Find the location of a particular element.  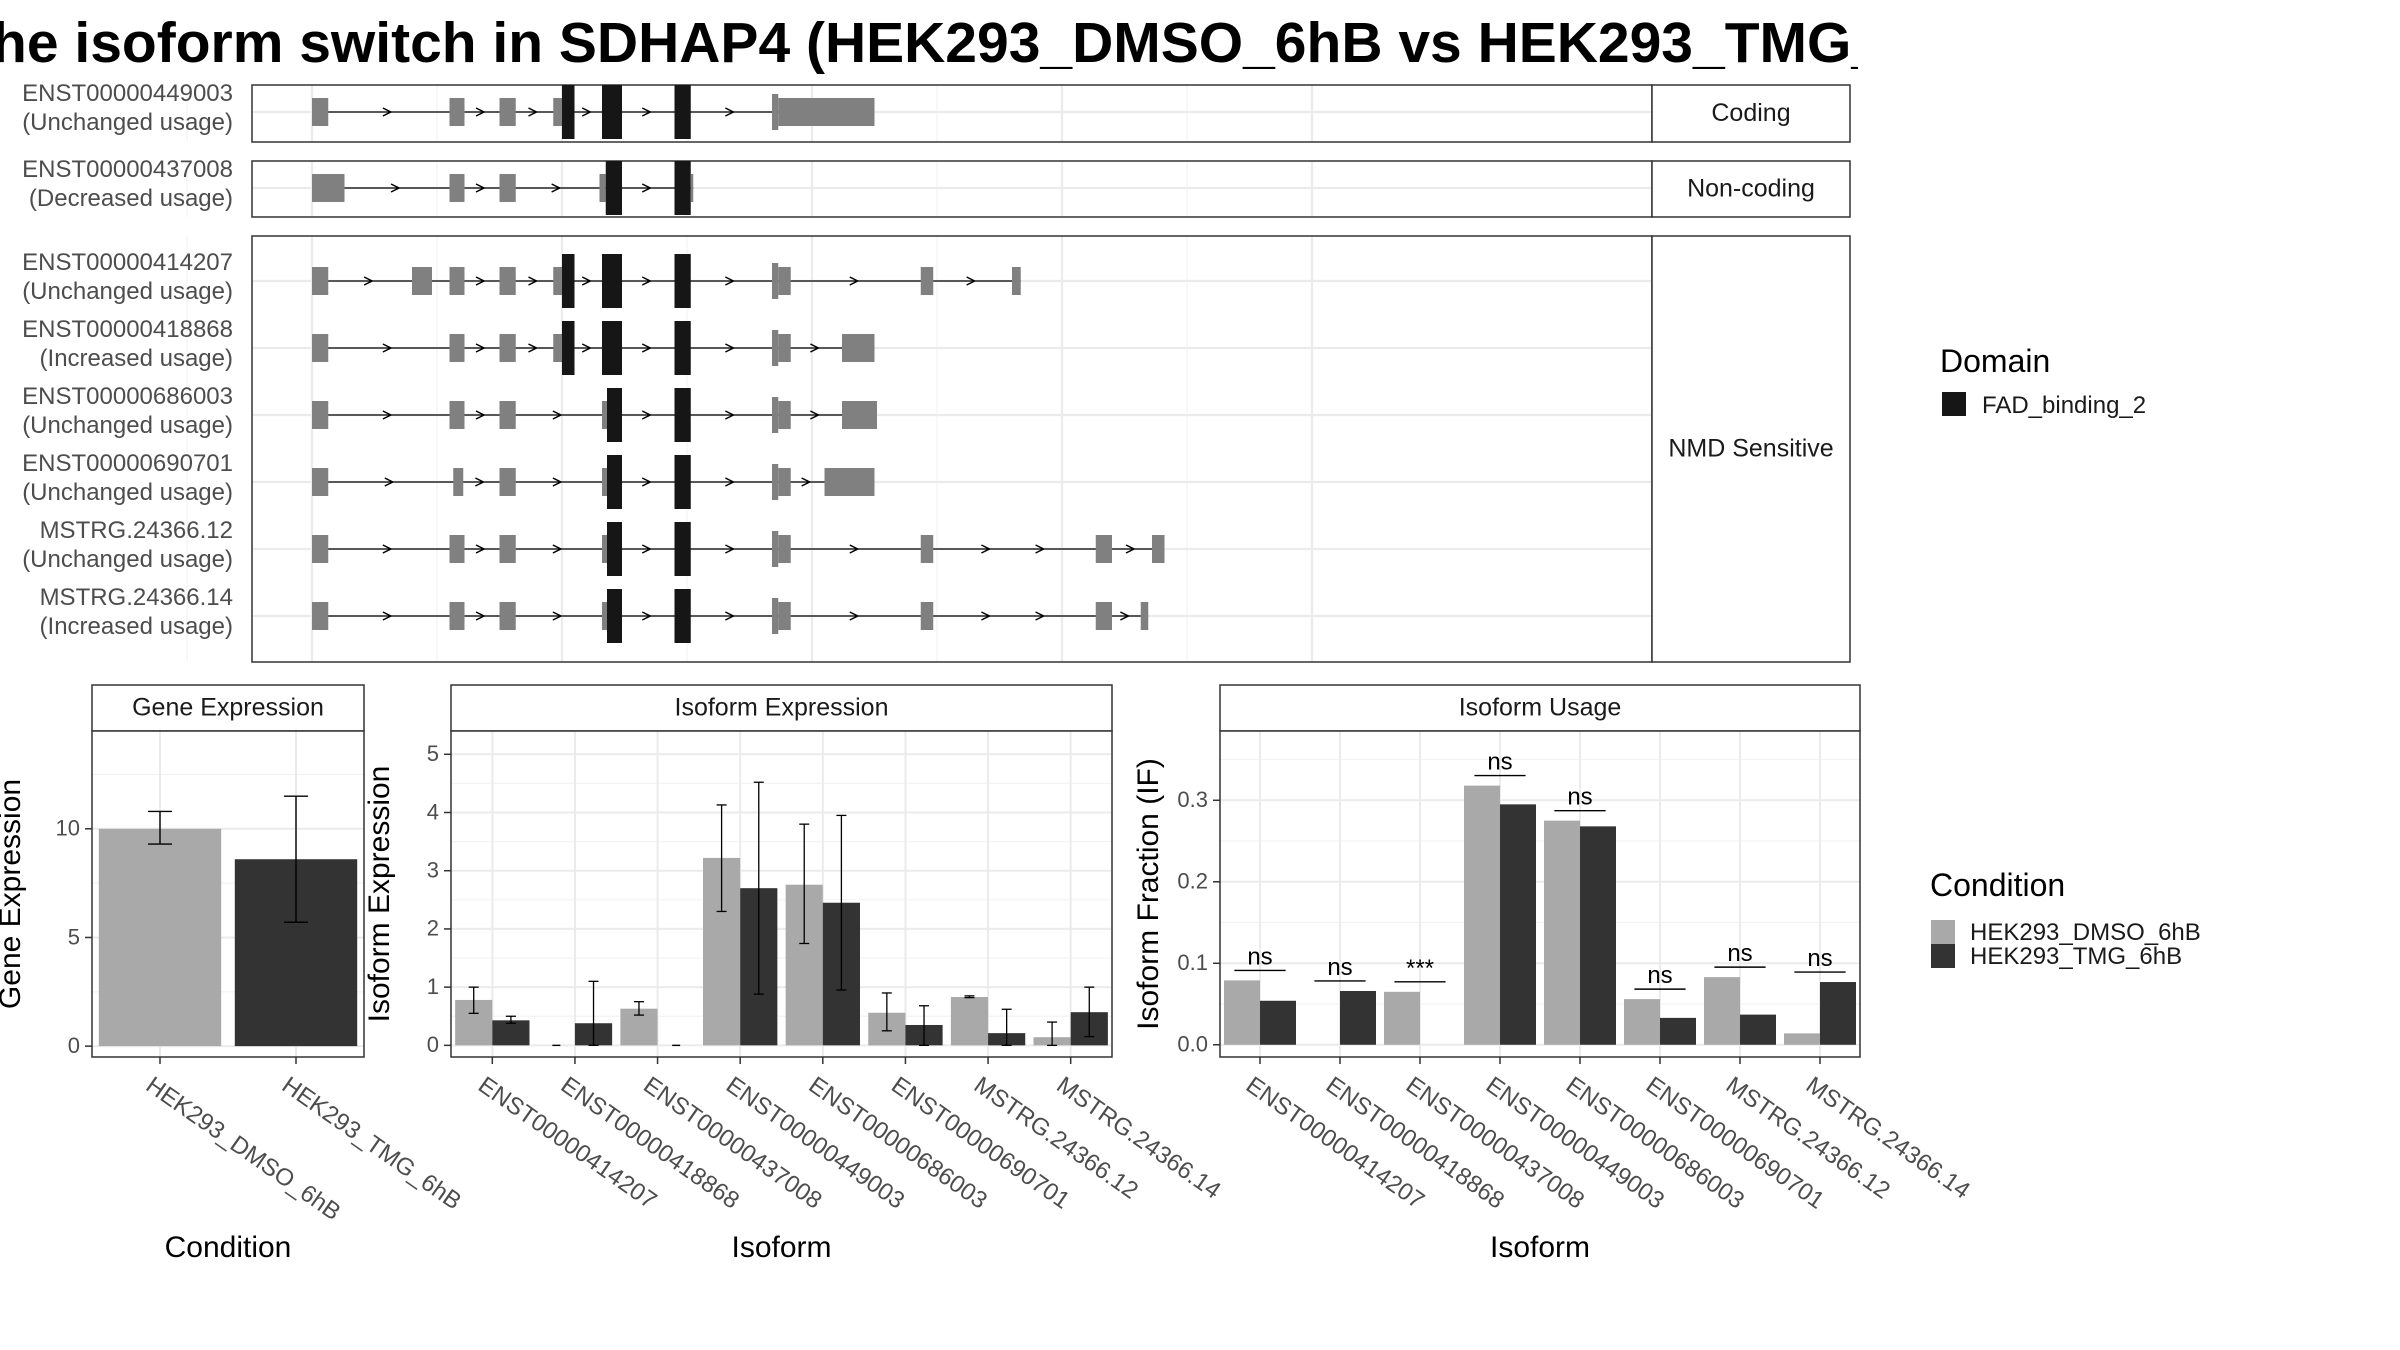

structure-strip is located at coordinates (1751, 113).